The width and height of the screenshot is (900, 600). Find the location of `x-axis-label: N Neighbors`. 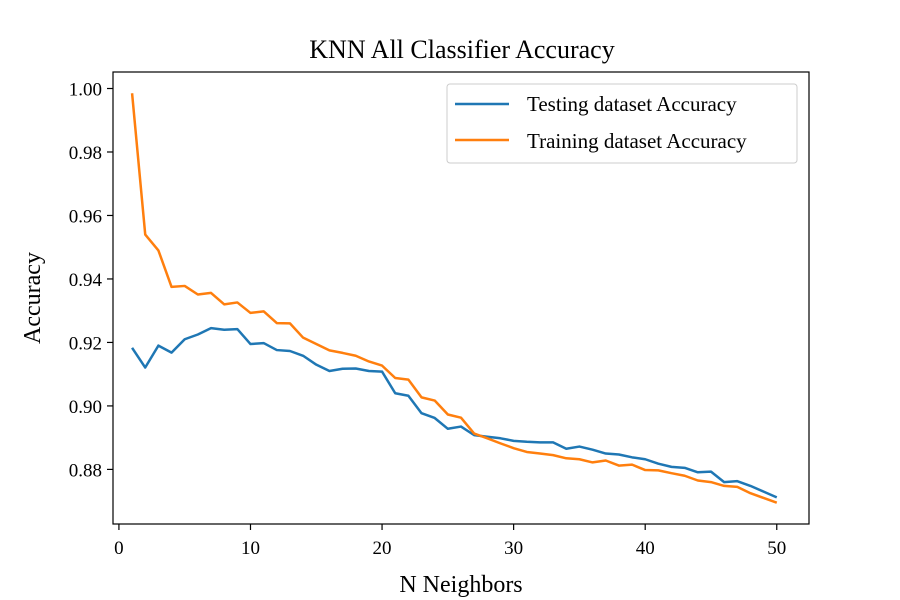

x-axis-label: N Neighbors is located at coordinates (460, 585).